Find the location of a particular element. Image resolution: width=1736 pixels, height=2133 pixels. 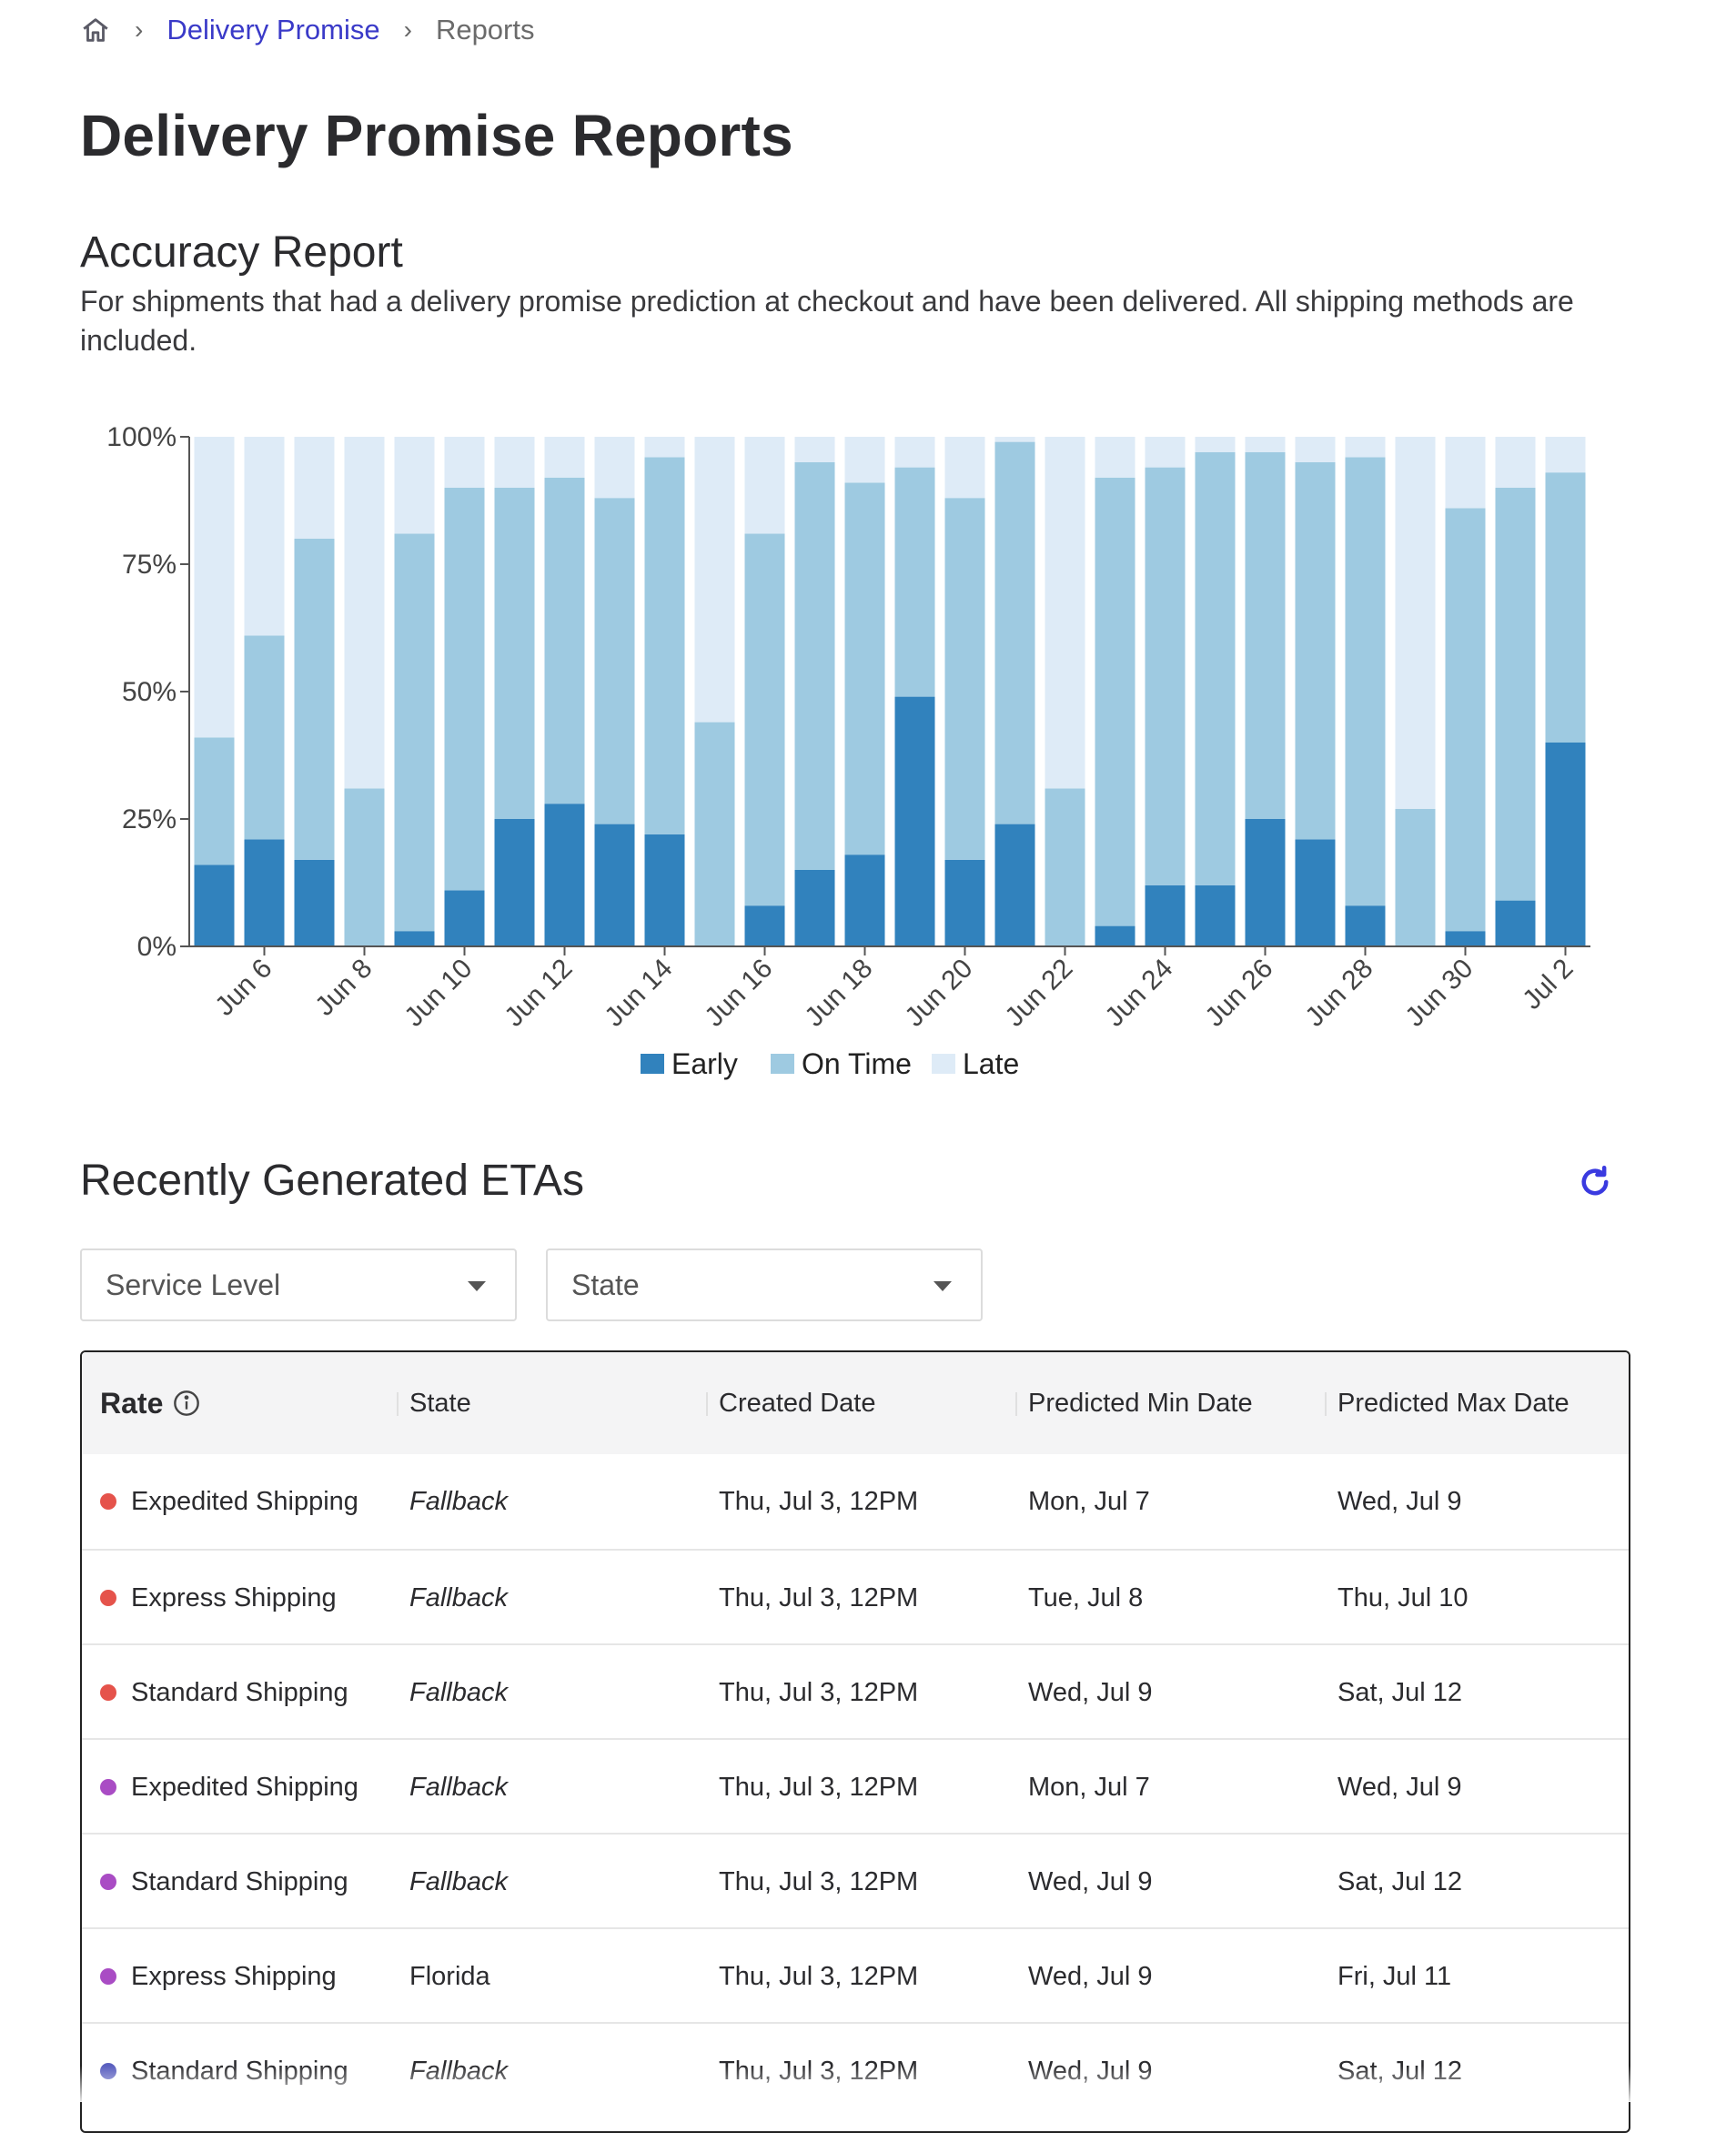

page-title: Delivery Promise Reports is located at coordinates (437, 135).